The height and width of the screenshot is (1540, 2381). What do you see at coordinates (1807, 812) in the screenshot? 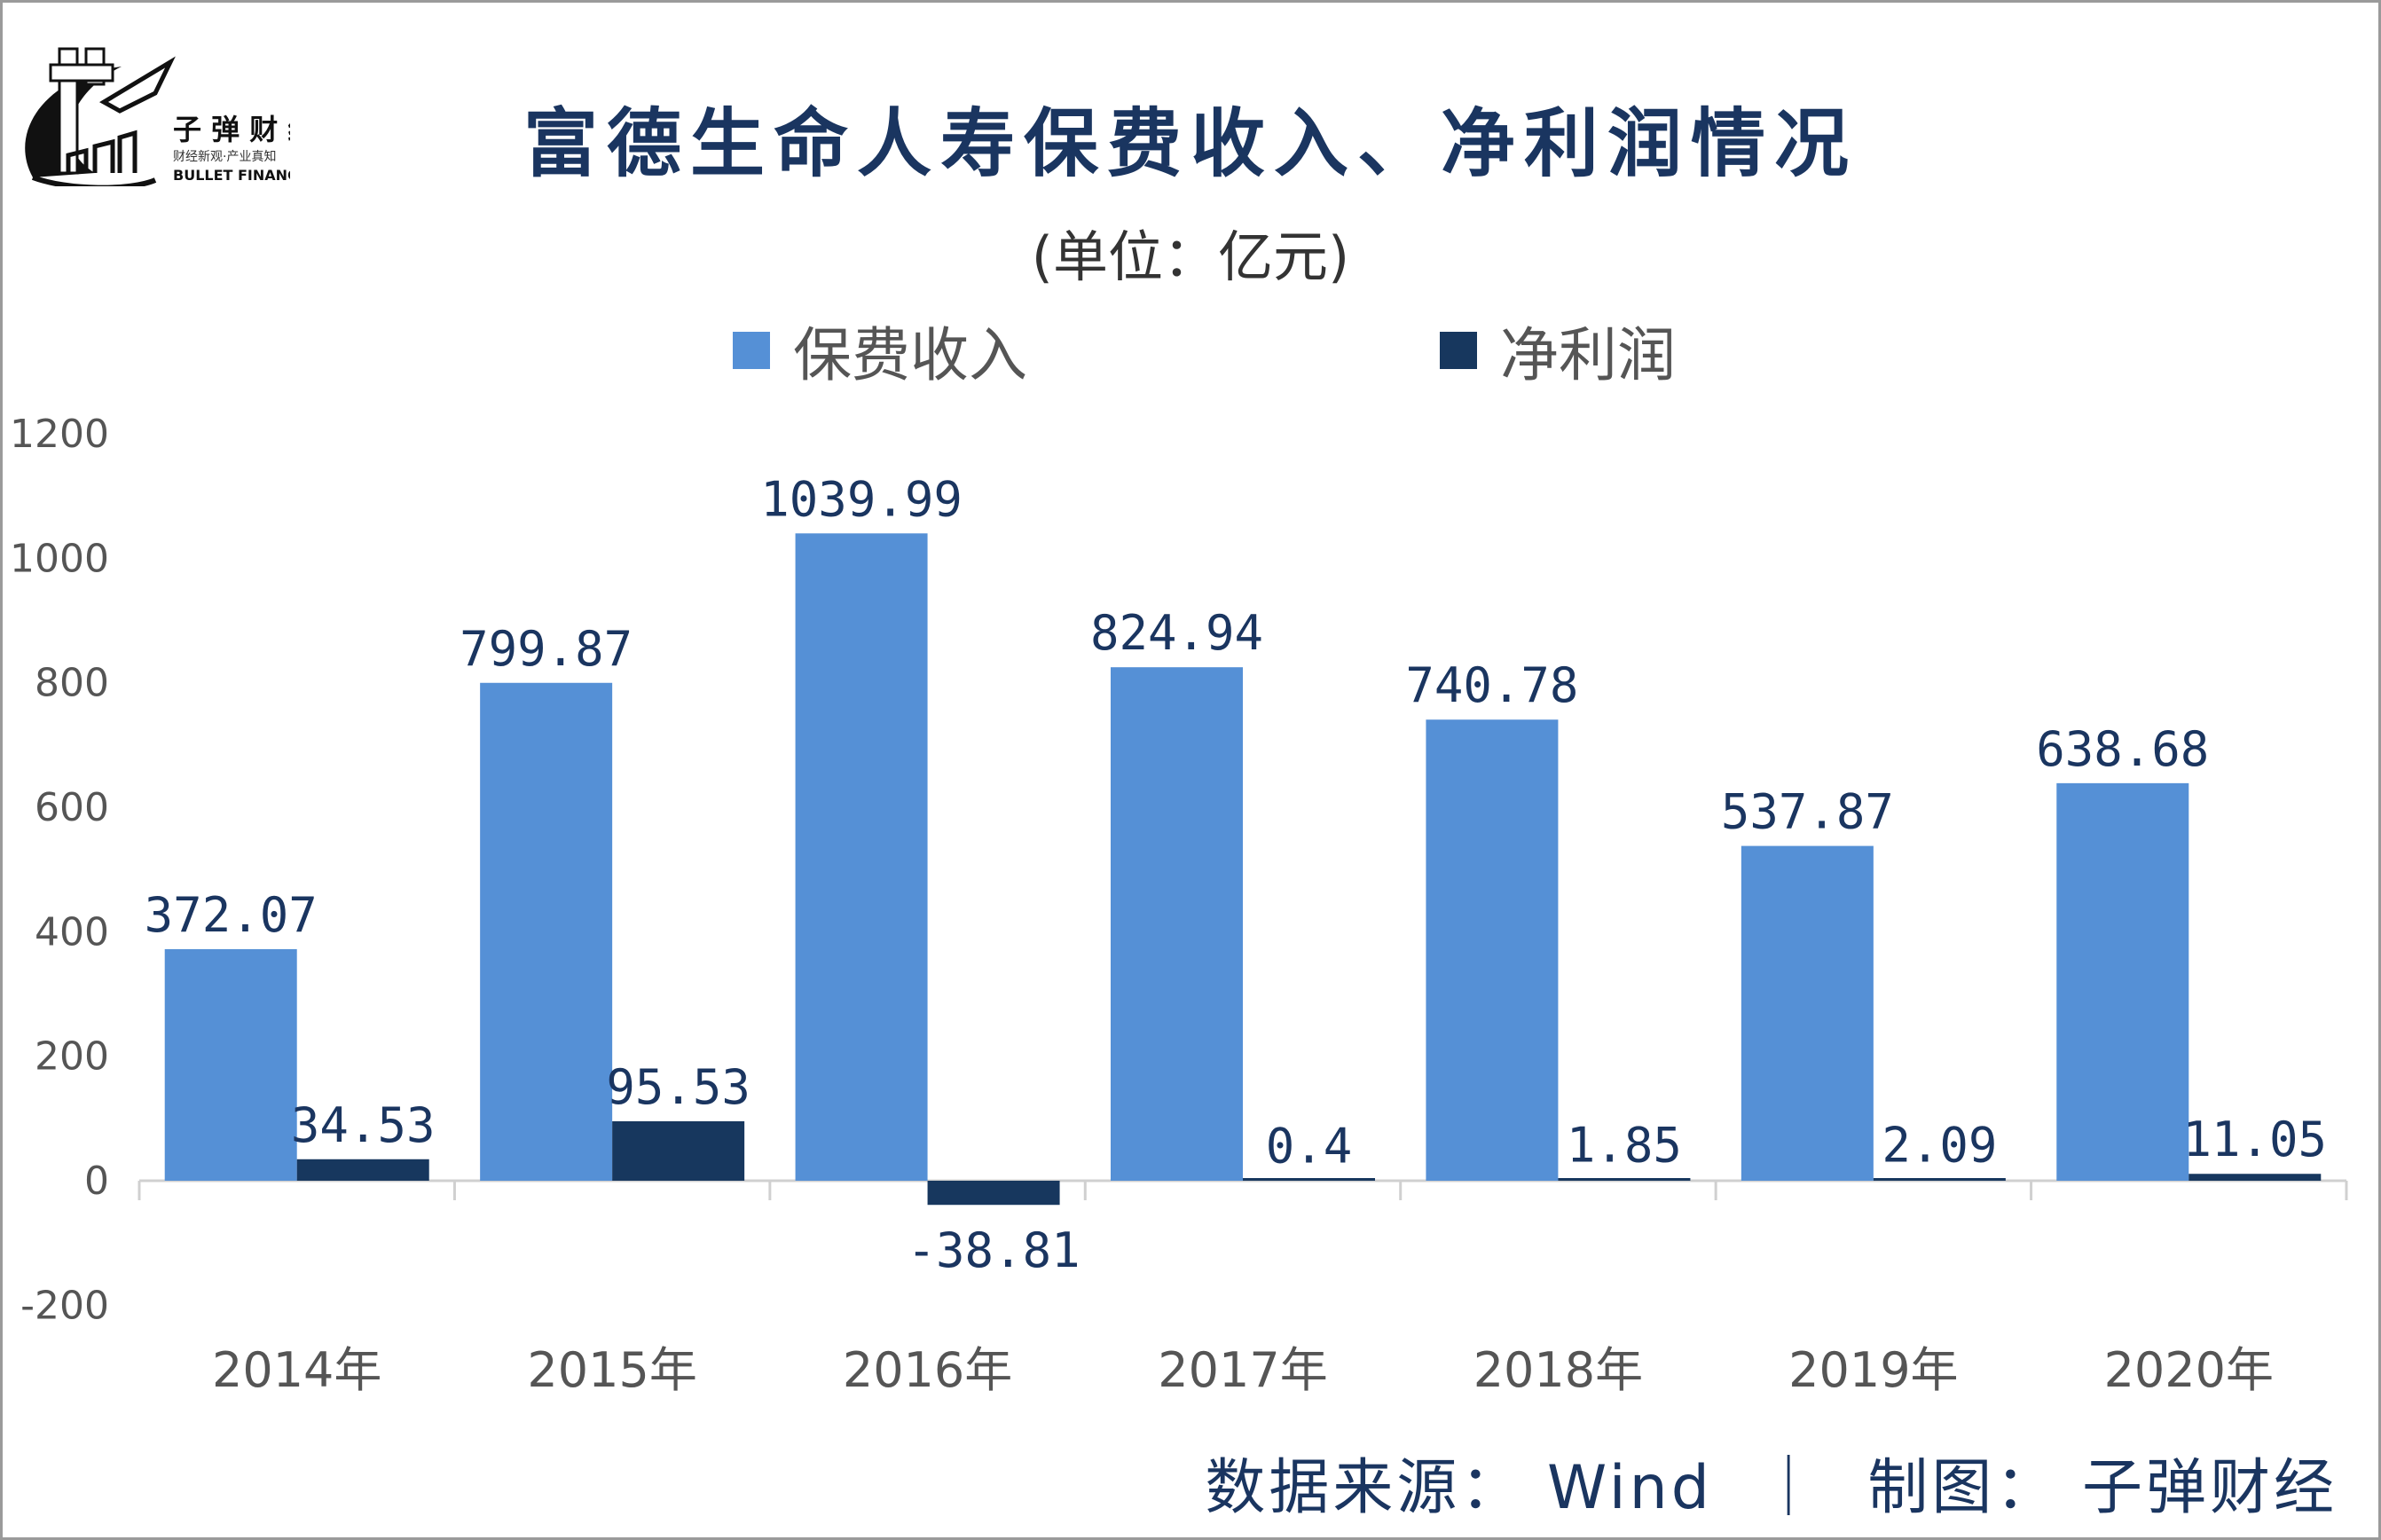
I see `data-label-premium: 537.87` at bounding box center [1807, 812].